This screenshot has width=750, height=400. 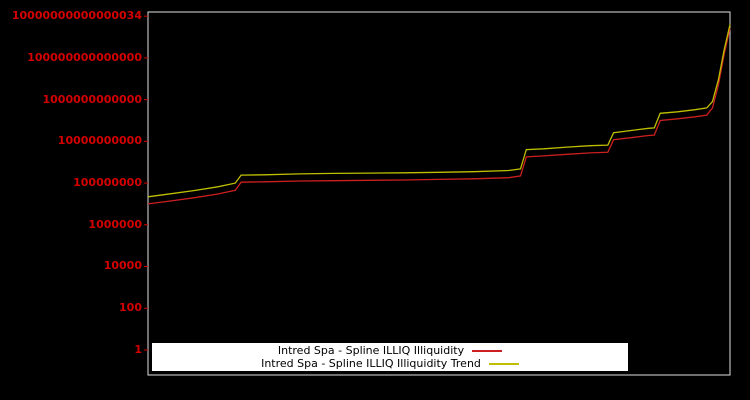 What do you see at coordinates (122, 265) in the screenshot?
I see `y-tick-label: 10000` at bounding box center [122, 265].